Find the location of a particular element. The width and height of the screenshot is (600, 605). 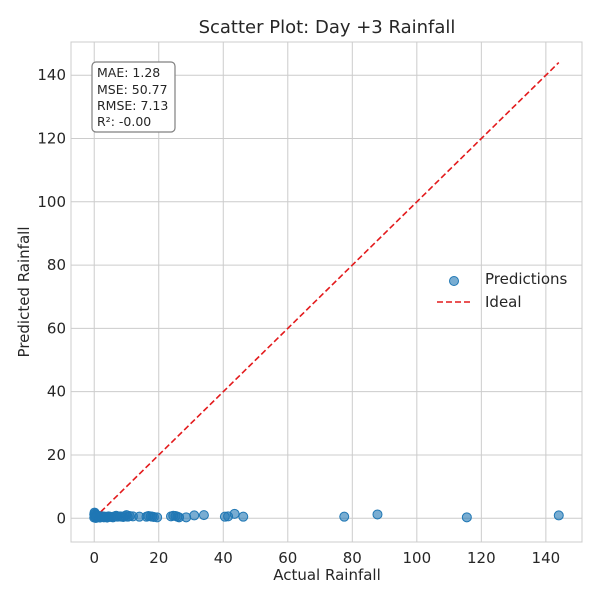

stats-box-frame is located at coordinates (133, 97).